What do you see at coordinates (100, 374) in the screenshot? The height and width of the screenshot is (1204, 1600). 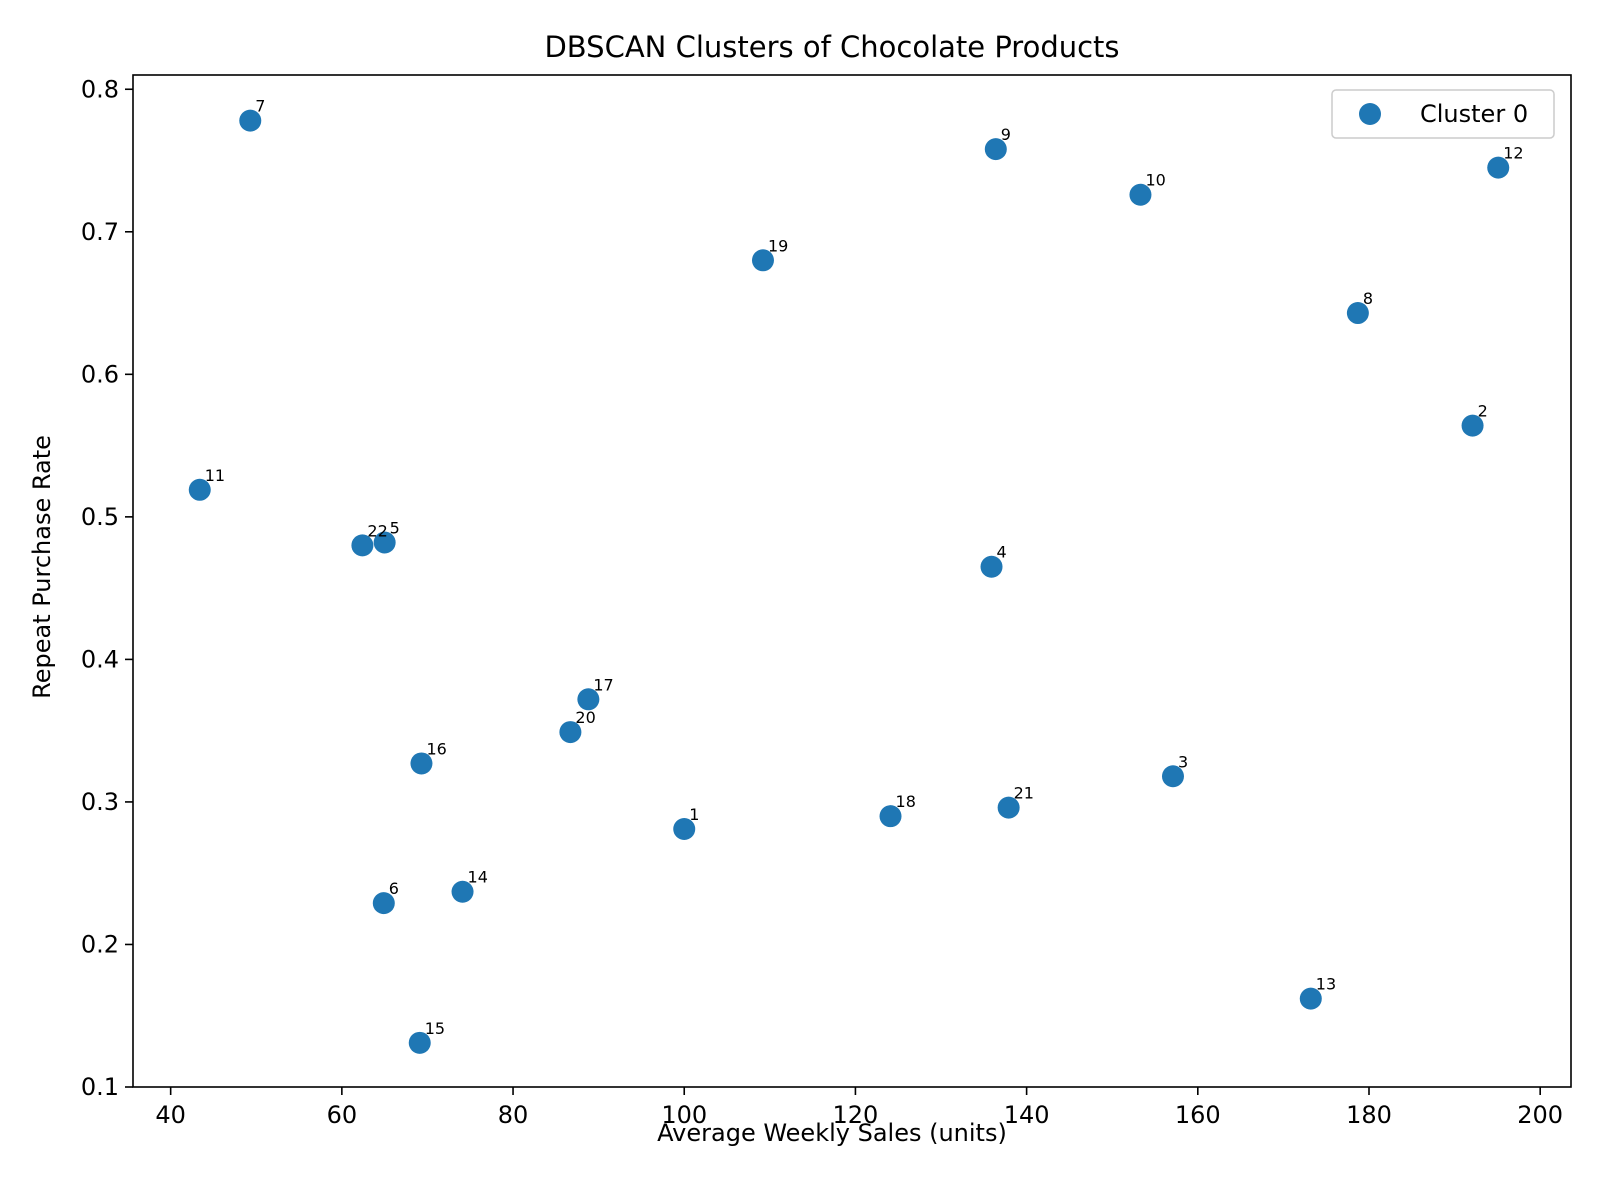 I see `y-tick-label: 0.6` at bounding box center [100, 374].